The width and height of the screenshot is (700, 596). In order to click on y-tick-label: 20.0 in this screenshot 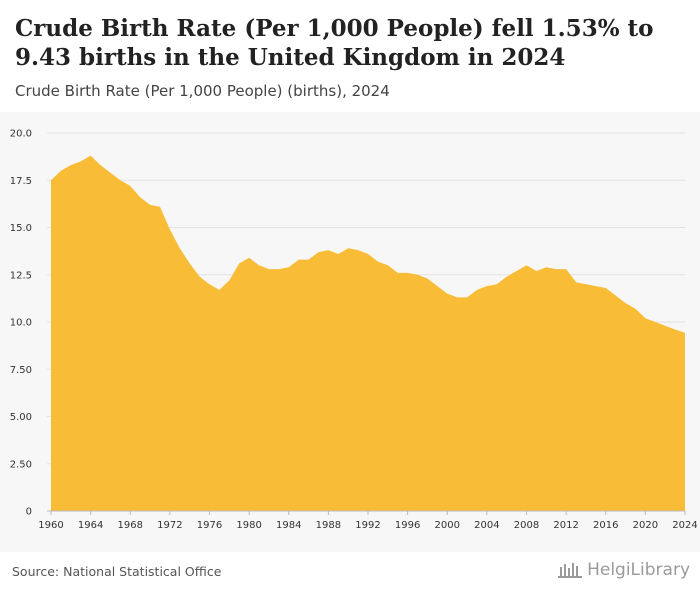, I will do `click(21, 134)`.